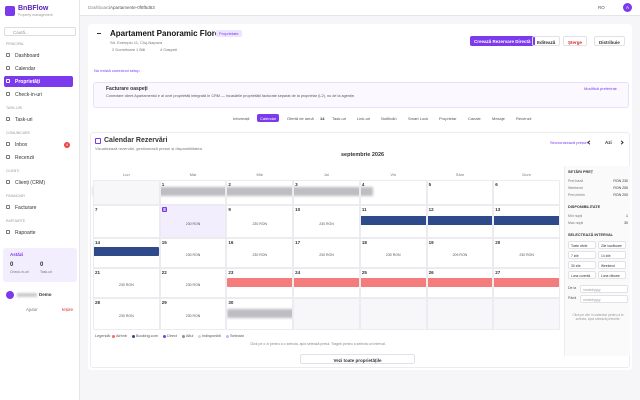  What do you see at coordinates (363, 155) in the screenshot?
I see `month: septembrie 2026` at bounding box center [363, 155].